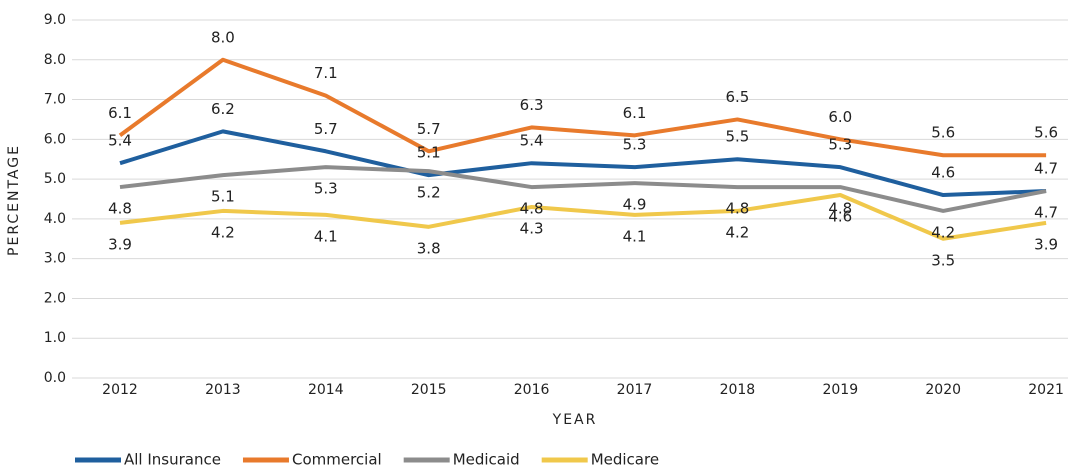  I want to click on x-tick-label: 2017, so click(635, 390).